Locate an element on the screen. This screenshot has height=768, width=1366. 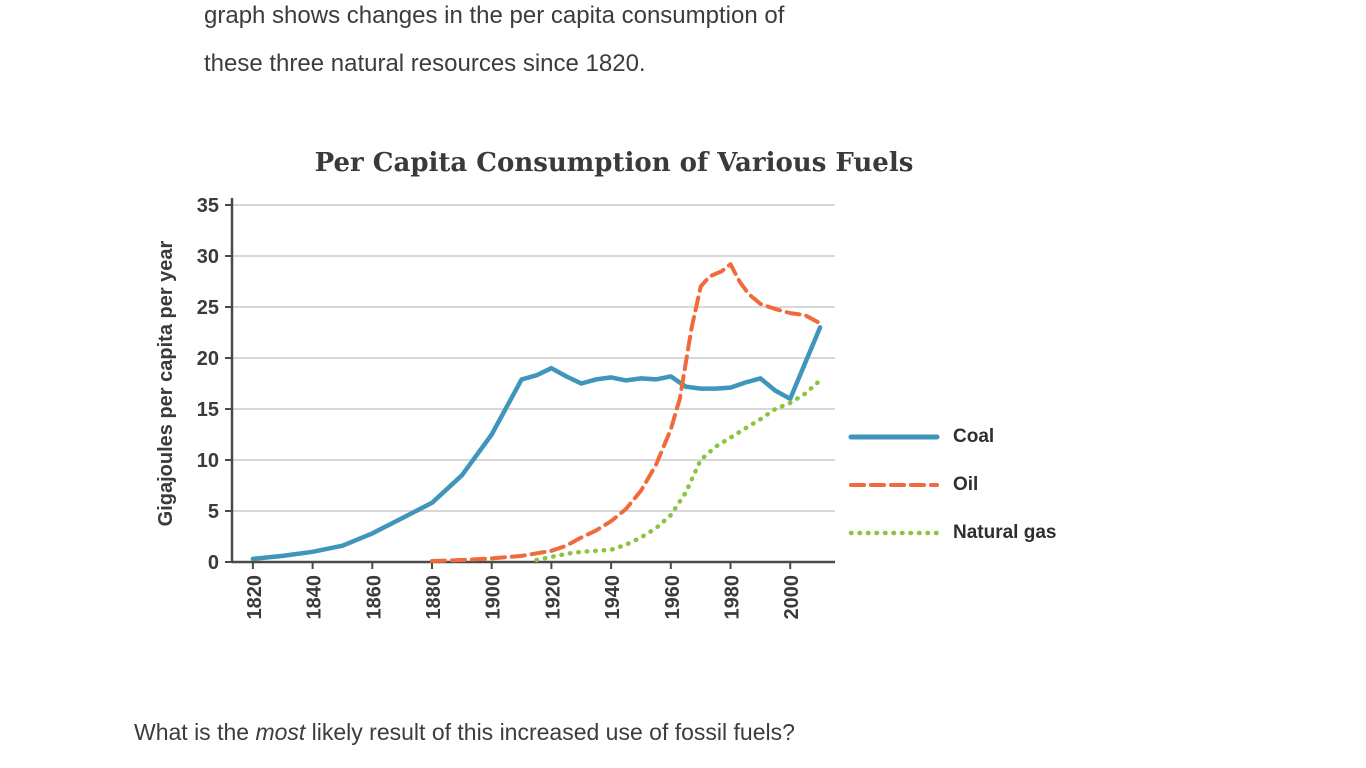
x-tick-label: 1860 is located at coordinates (374, 597).